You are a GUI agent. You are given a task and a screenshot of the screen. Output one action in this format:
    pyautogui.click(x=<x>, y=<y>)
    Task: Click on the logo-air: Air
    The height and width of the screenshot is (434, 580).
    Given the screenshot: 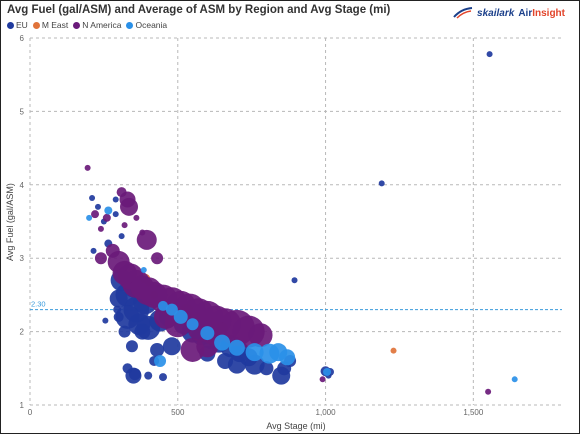 What is the action you would take?
    pyautogui.click(x=525, y=13)
    